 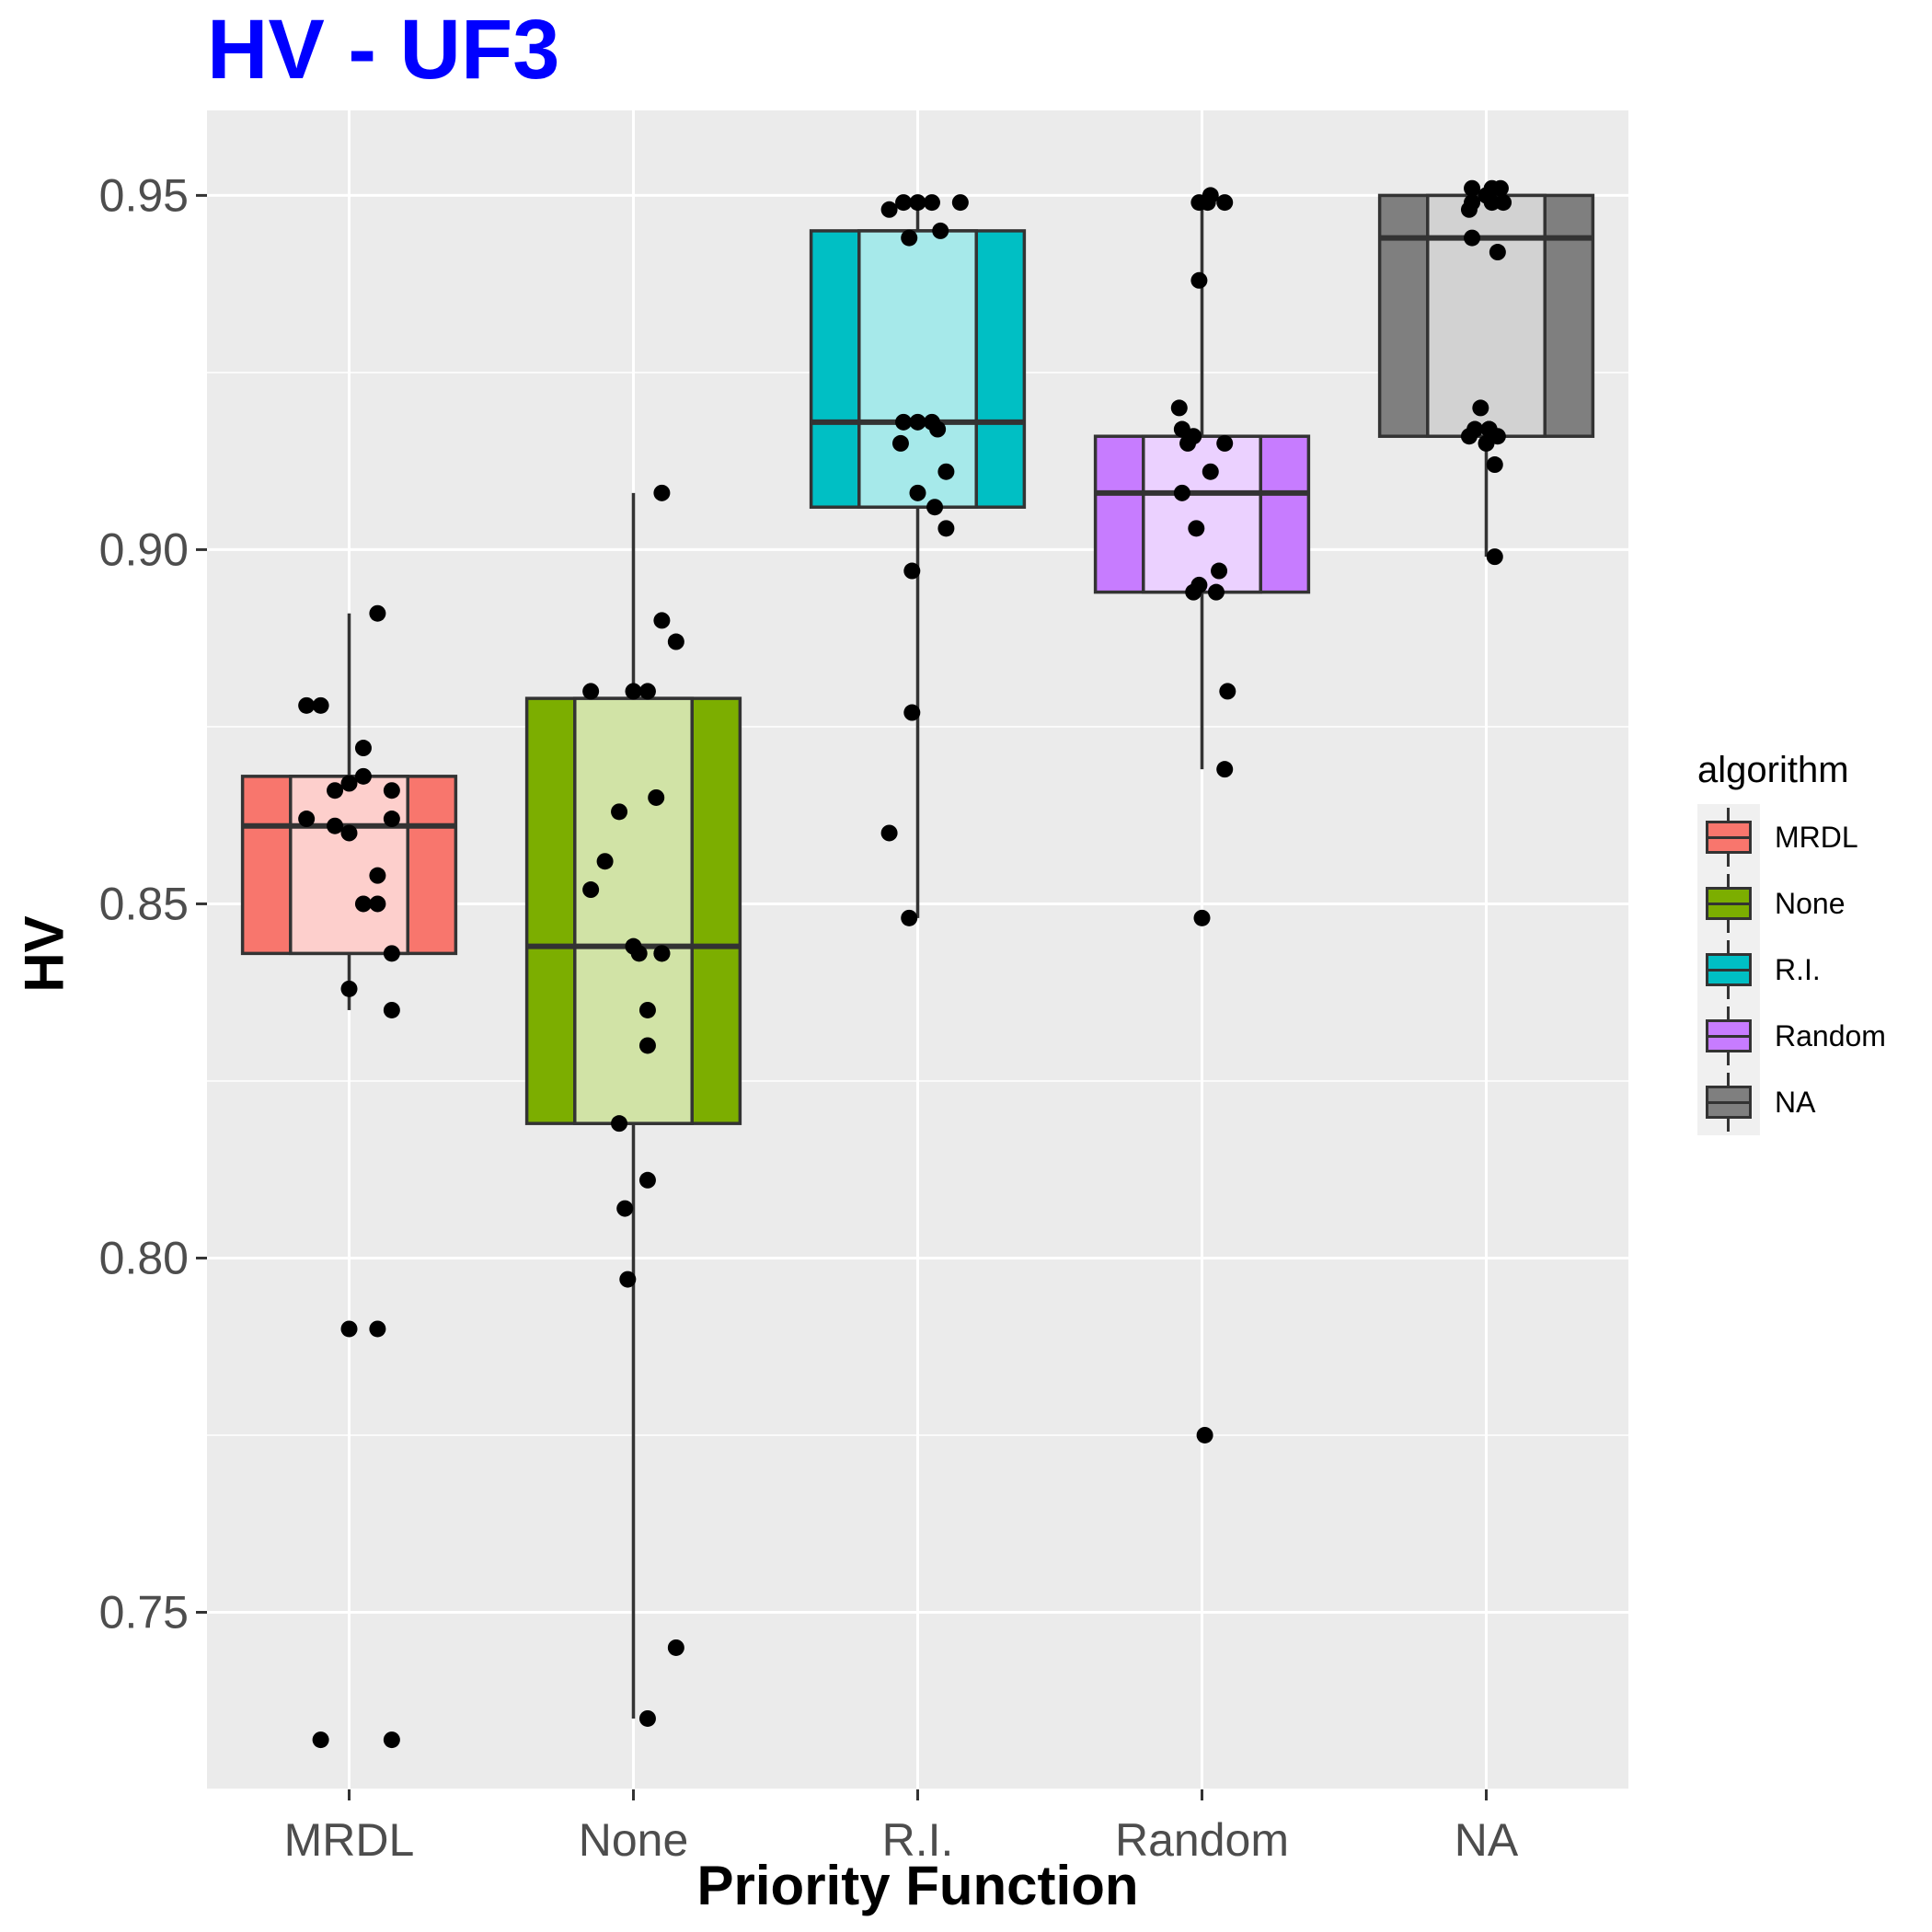 What do you see at coordinates (349, 1840) in the screenshot?
I see `x-tick-label: MRDL` at bounding box center [349, 1840].